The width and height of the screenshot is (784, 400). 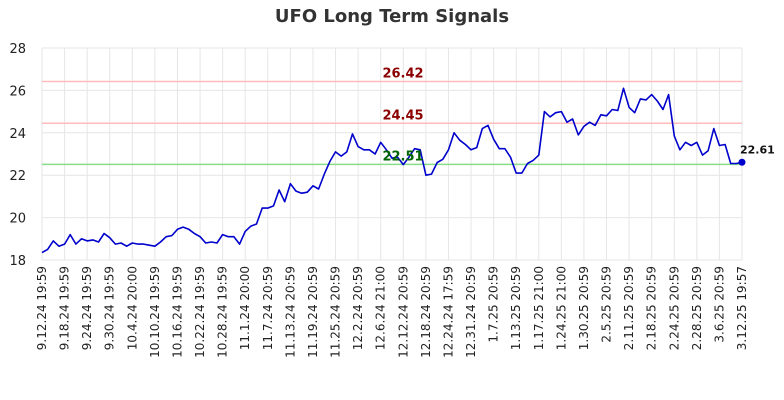 I want to click on annotations: 22.61 26.42 24.45 22.51, so click(x=578, y=115).